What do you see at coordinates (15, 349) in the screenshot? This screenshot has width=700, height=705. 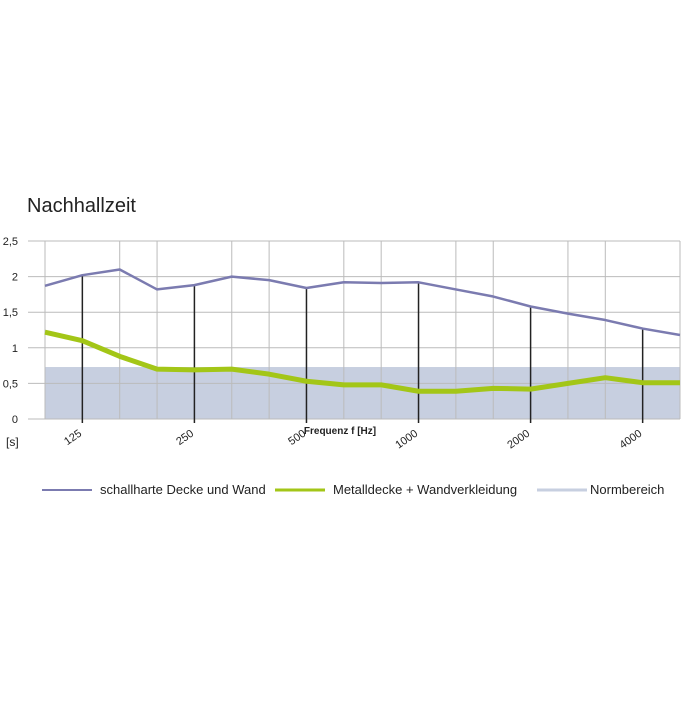 I see `y-tick-label: 1` at bounding box center [15, 349].